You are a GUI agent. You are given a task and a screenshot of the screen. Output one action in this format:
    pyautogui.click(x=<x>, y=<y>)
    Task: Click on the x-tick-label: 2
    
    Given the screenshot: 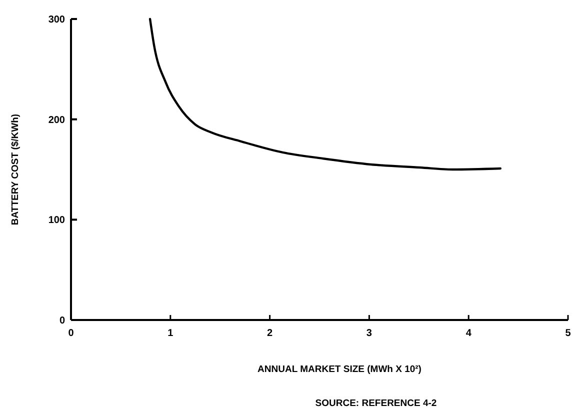 What is the action you would take?
    pyautogui.click(x=270, y=333)
    